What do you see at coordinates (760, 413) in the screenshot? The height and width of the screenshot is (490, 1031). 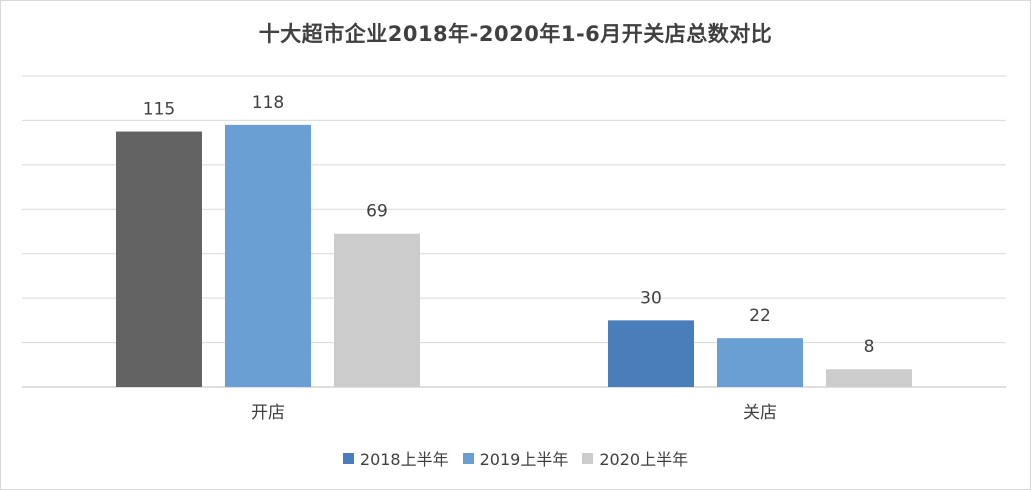 I see `category-label: 关店` at bounding box center [760, 413].